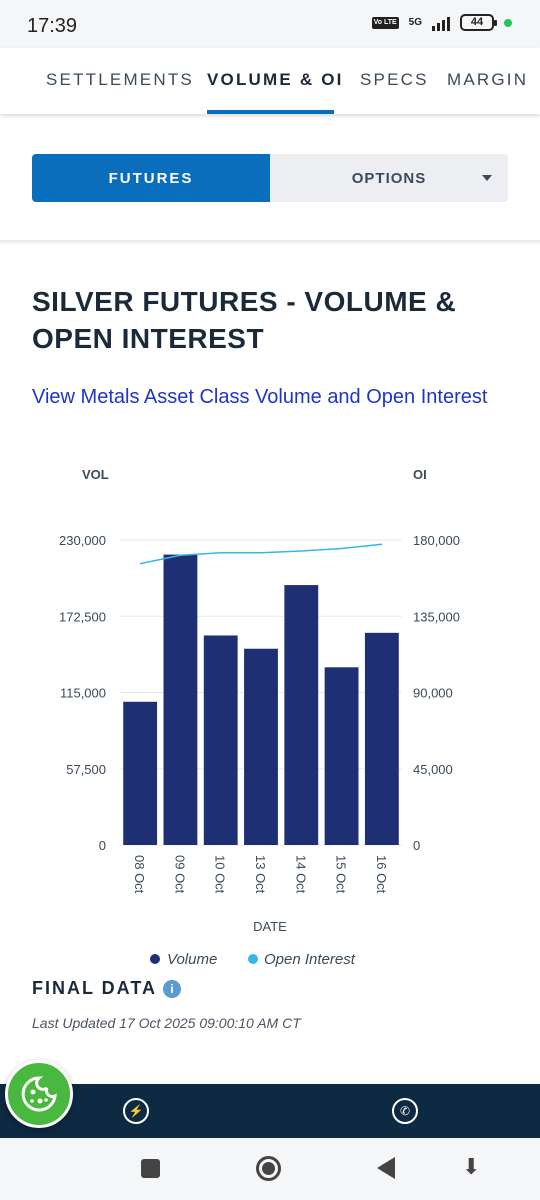 The image size is (540, 1200). I want to click on x-tick-label: 16 Oct, so click(381, 874).